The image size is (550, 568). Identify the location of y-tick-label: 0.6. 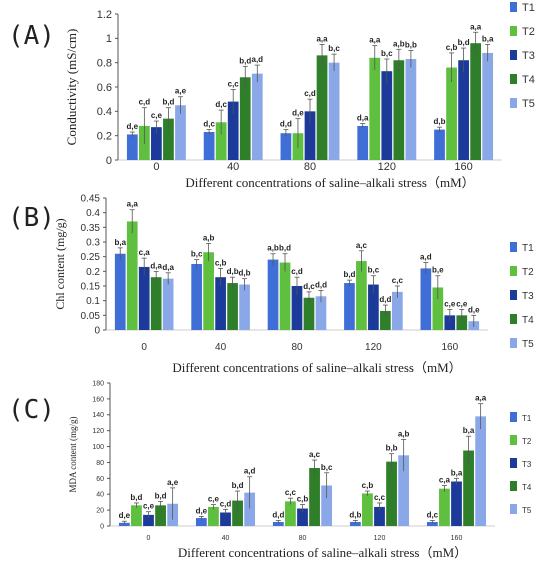
(104, 88).